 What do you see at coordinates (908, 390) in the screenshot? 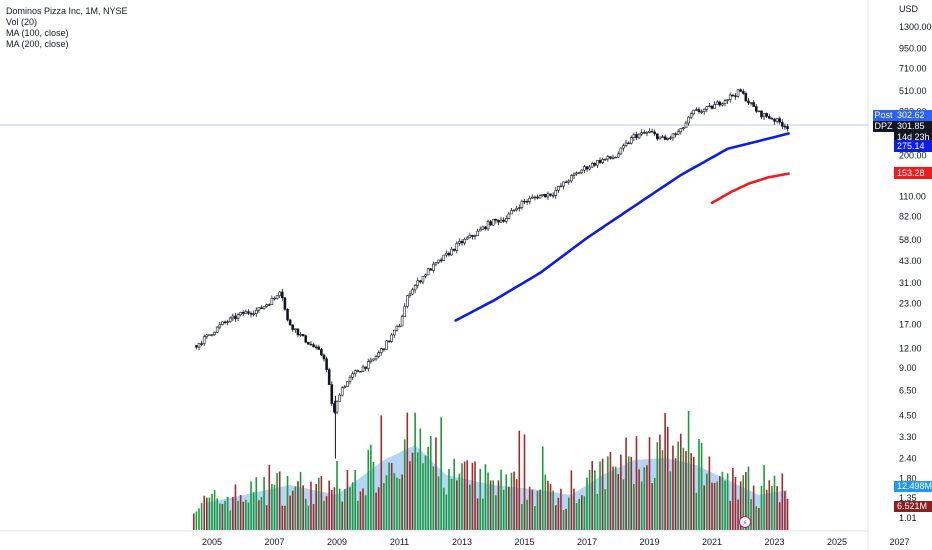
I see `y-tick-label: 6.50` at bounding box center [908, 390].